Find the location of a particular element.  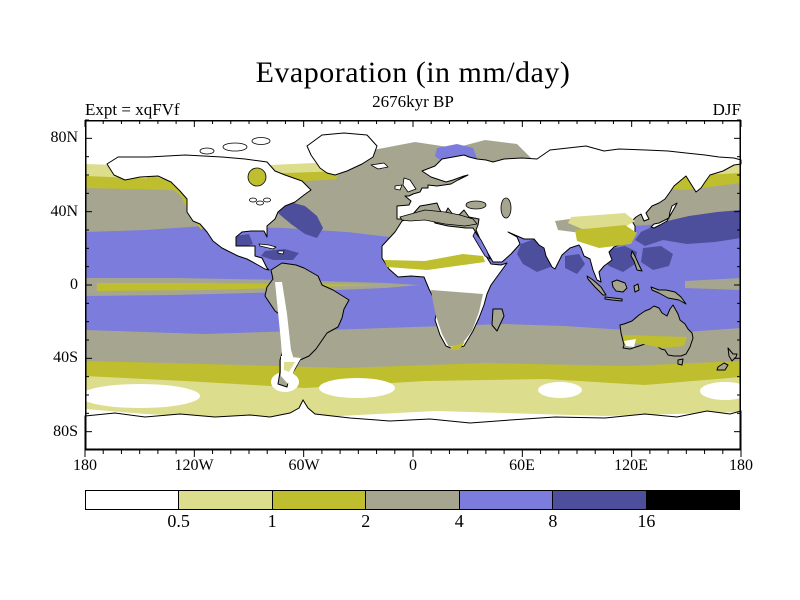

lon-label-180w: 180 is located at coordinates (85, 465).